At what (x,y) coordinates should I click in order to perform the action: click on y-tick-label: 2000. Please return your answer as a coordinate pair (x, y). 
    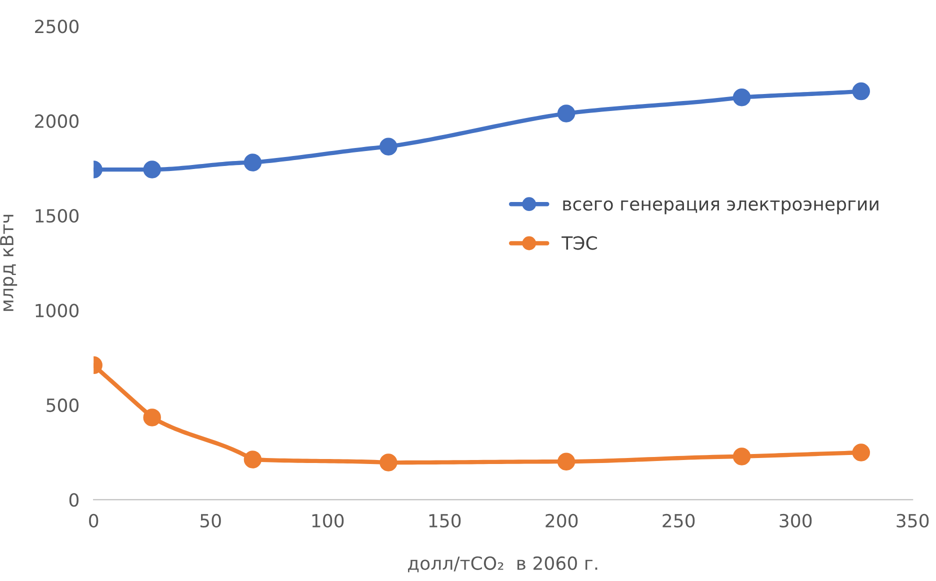
    Looking at the image, I should click on (57, 121).